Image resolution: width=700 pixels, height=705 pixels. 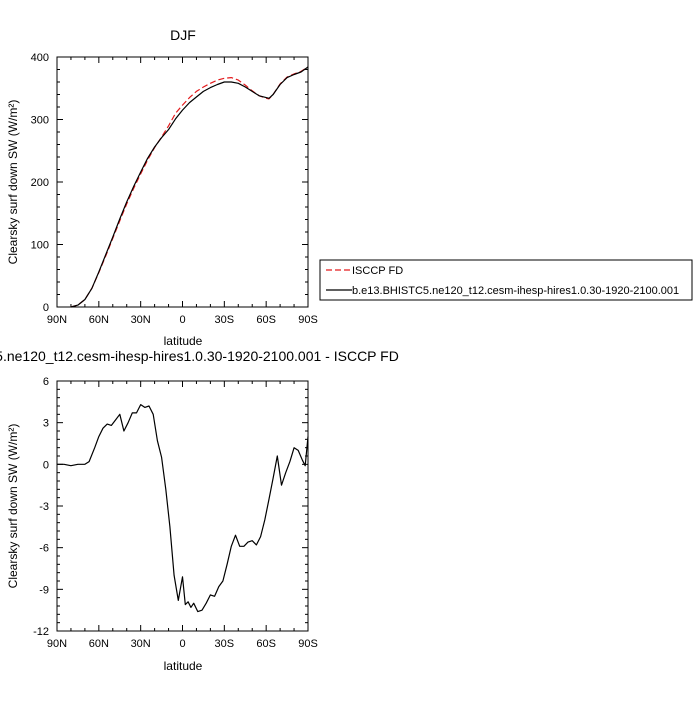 I want to click on top-y-tick-label: 400, so click(x=40, y=58).